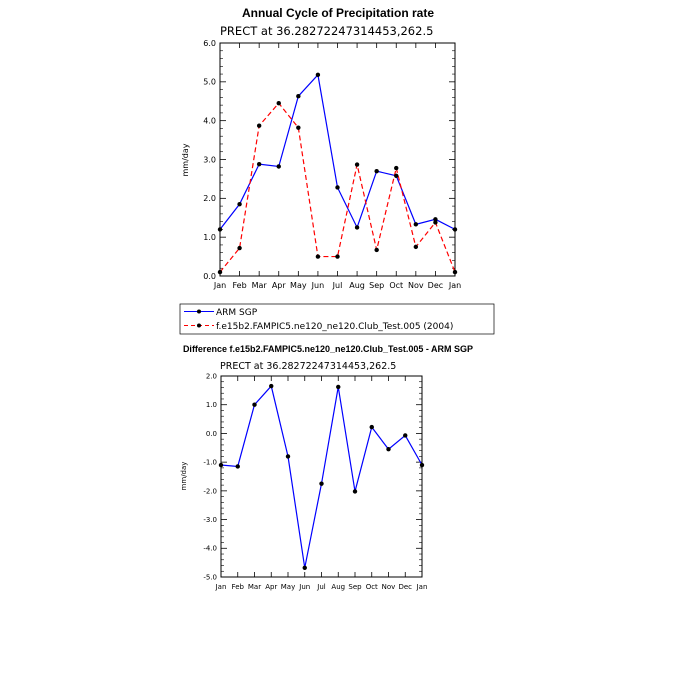 This screenshot has width=675, height=675. Describe the element at coordinates (357, 285) in the screenshot. I see `chart0-xtick-label: Aug` at that location.